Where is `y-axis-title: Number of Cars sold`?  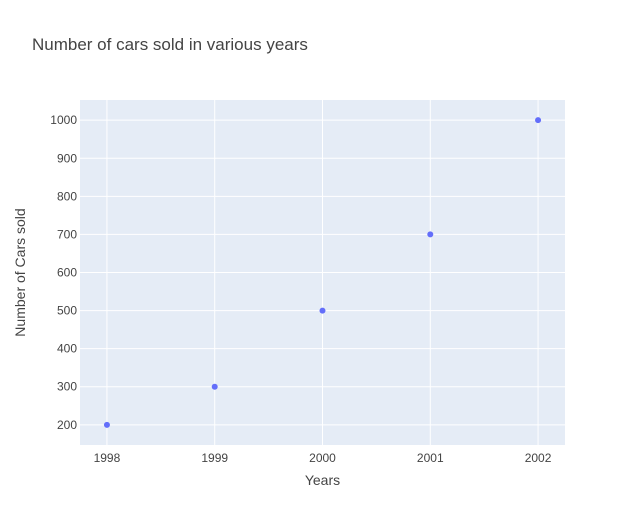
y-axis-title: Number of Cars sold is located at coordinates (20, 272).